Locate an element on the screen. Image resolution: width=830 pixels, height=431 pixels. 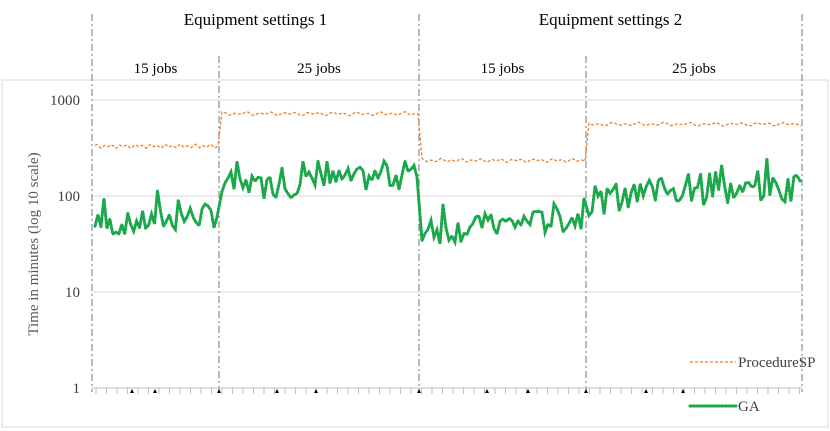
y-tick-label: 1000 is located at coordinates (65, 101).